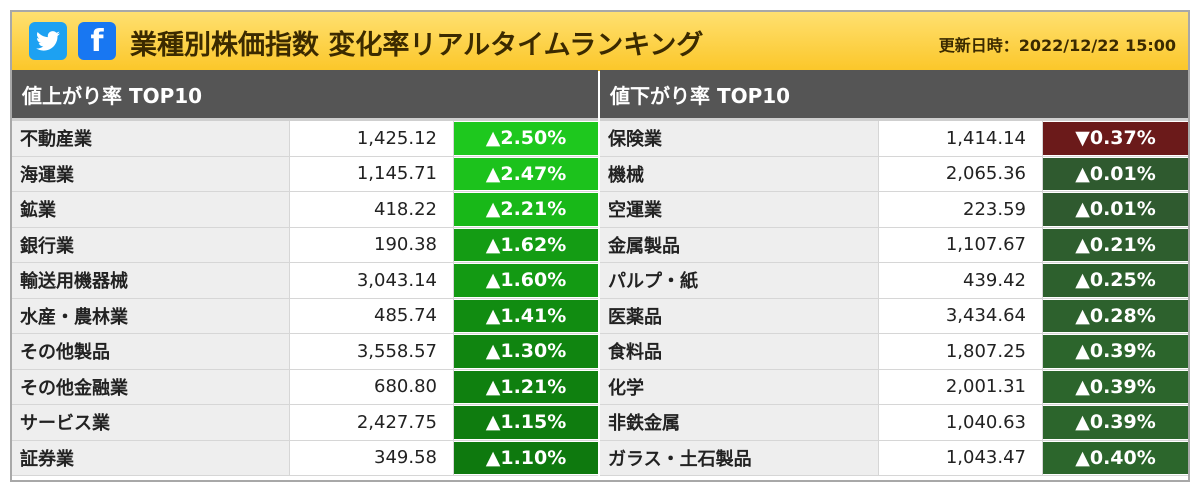 The width and height of the screenshot is (1200, 488). I want to click on index-value: 1,807.25, so click(961, 351).